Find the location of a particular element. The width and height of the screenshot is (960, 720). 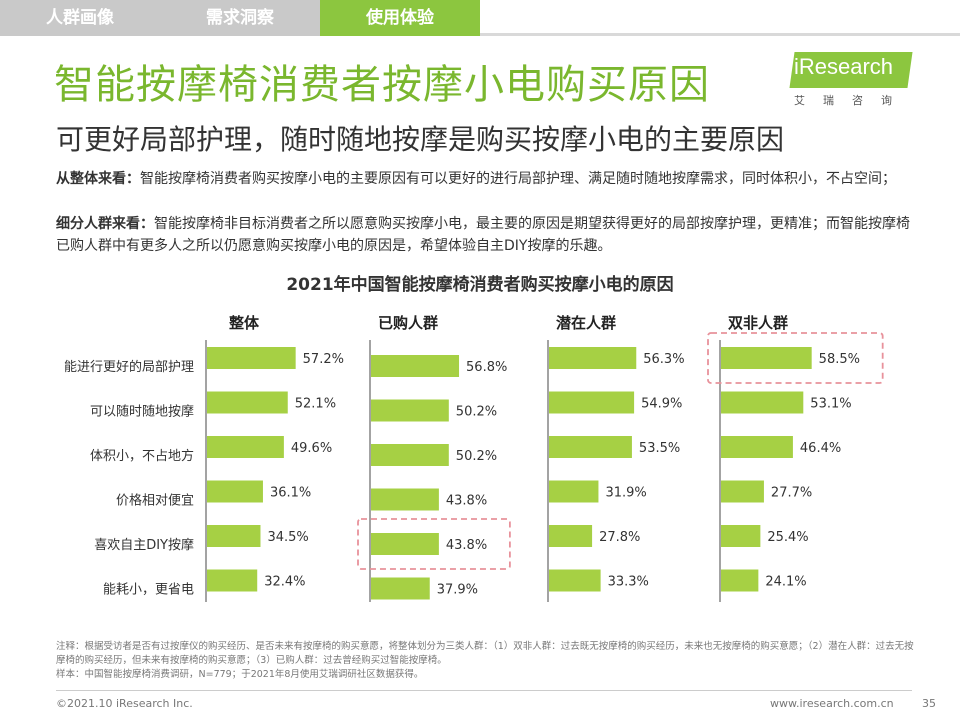

chart-title: 2021年中国智能按摩椅消费者购买按摩小电的原因 is located at coordinates (480, 285).